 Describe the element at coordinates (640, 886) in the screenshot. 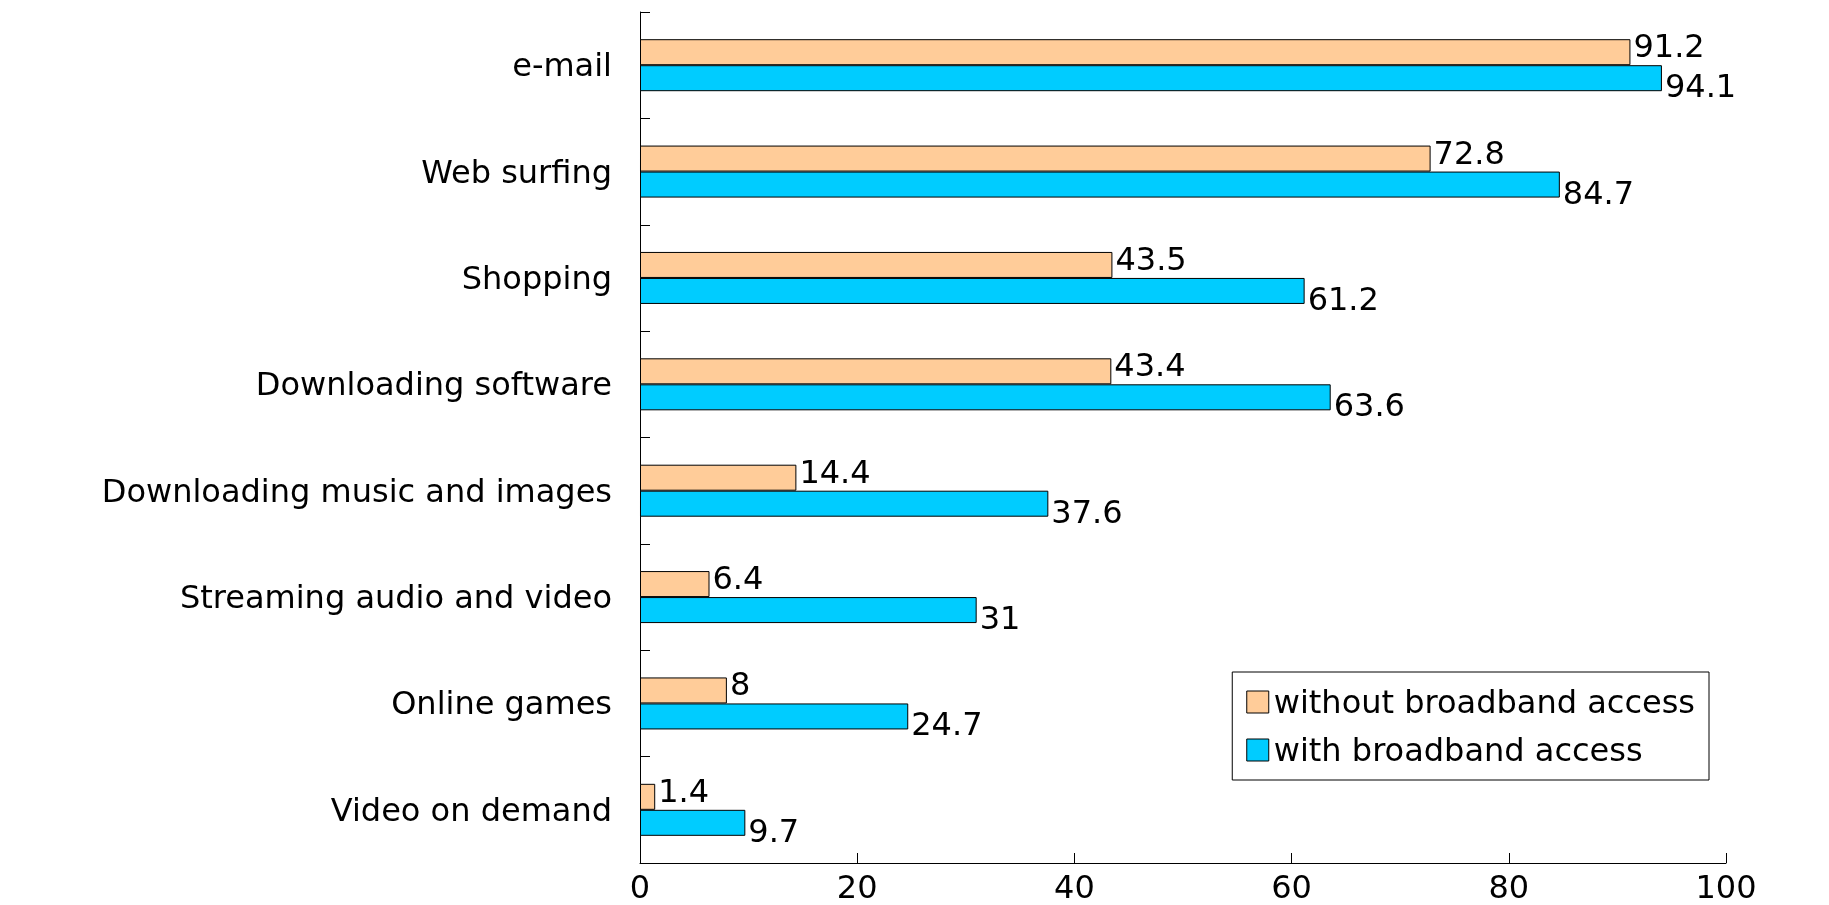

I see `x-tick-label: 0` at that location.